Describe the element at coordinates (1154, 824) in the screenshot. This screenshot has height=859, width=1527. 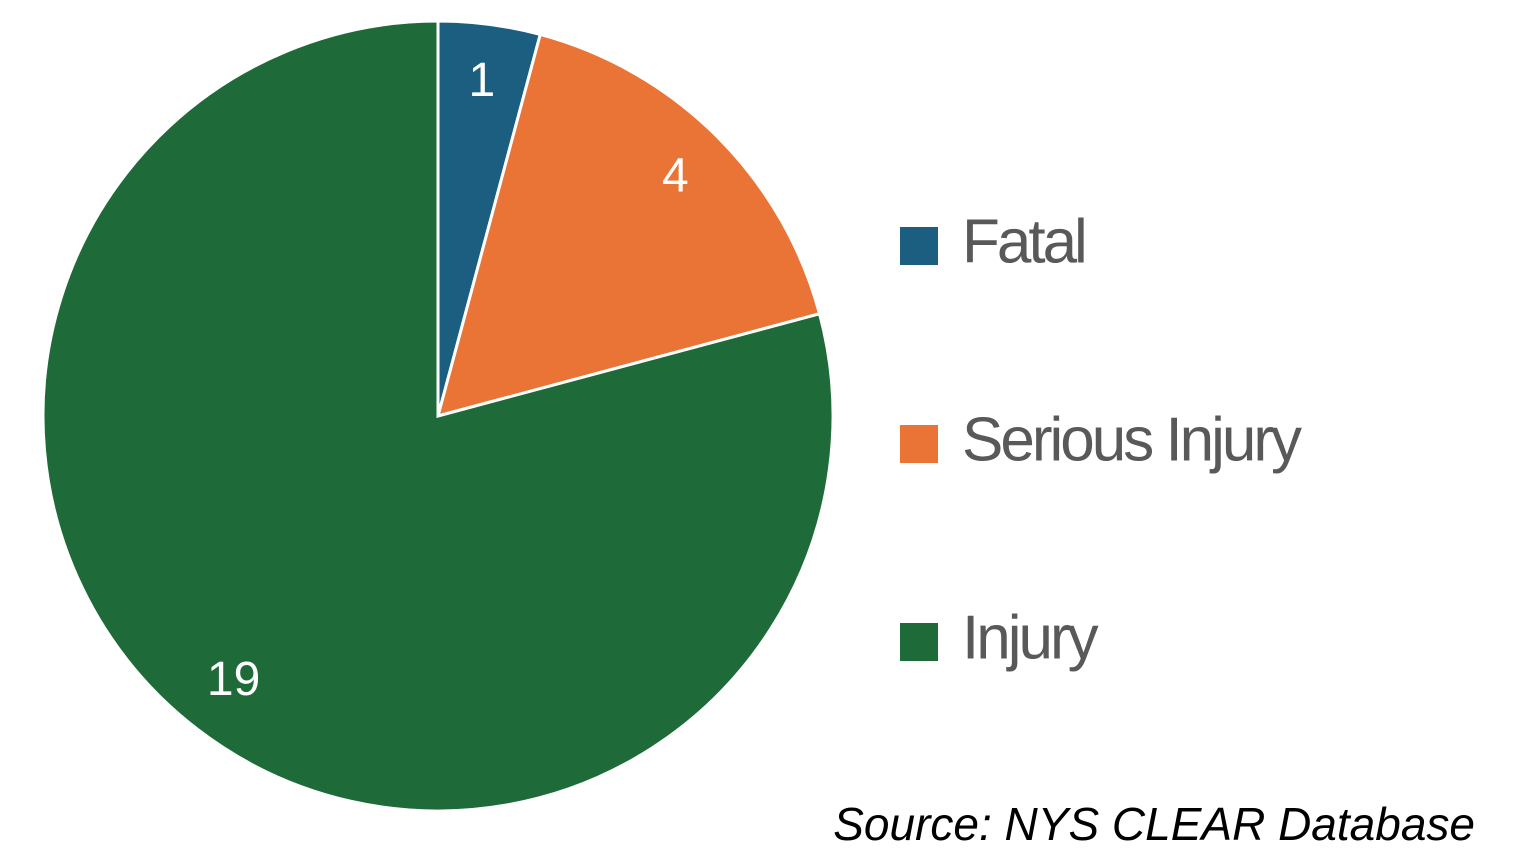
I see `source: Source: NYS CLEAR Database` at that location.